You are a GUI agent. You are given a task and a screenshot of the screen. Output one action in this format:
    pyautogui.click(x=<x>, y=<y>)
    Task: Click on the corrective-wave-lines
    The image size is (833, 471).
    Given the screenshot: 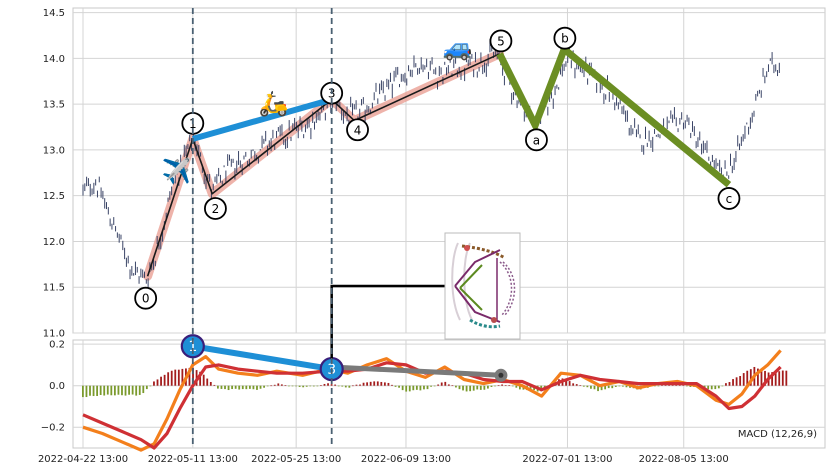 What is the action you would take?
    pyautogui.click(x=614, y=115)
    